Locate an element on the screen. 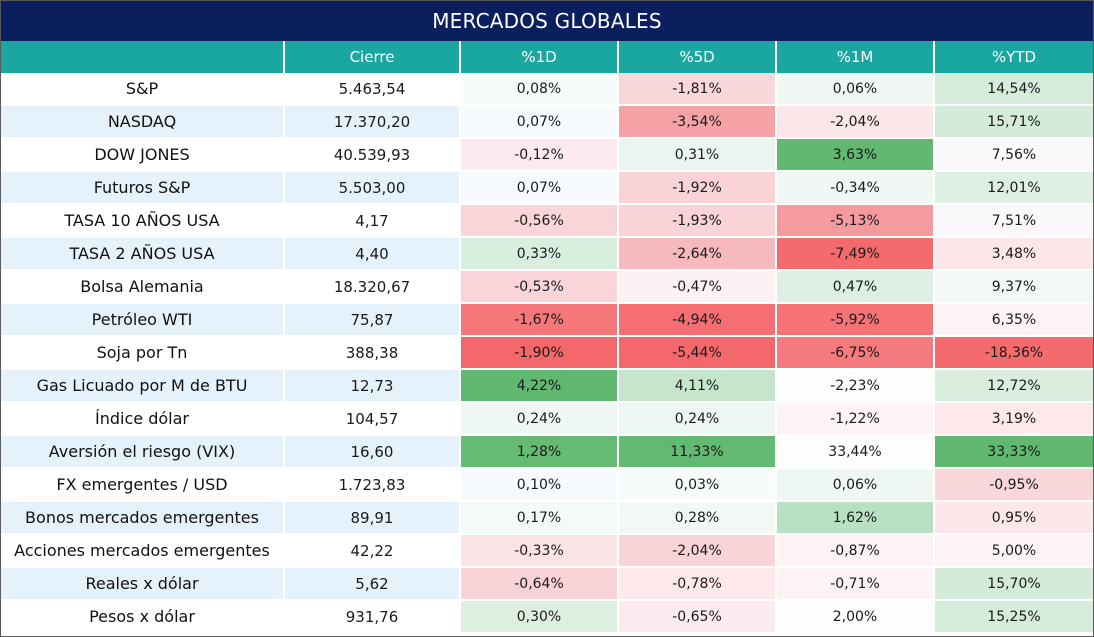 This screenshot has width=1094, height=637. header-close: Cierre is located at coordinates (373, 57).